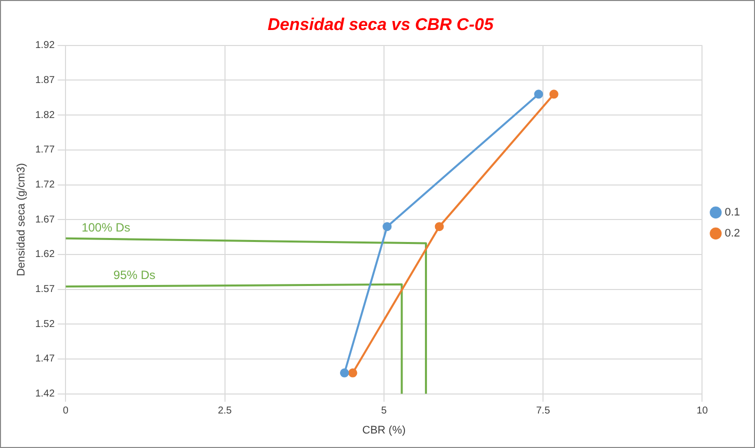 The width and height of the screenshot is (755, 448). Describe the element at coordinates (384, 411) in the screenshot. I see `x-tick-label: 5` at that location.